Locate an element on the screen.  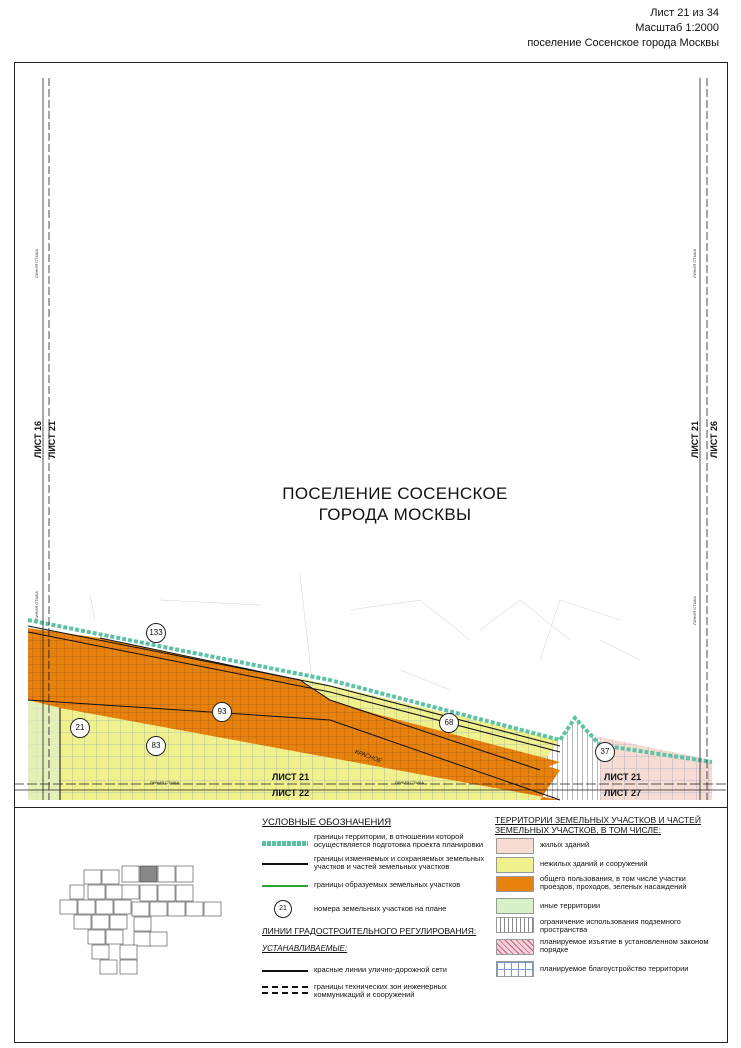
seam-label-right-lower: ЛИНИЯ СТЫКА is located at coordinates (694, 610).